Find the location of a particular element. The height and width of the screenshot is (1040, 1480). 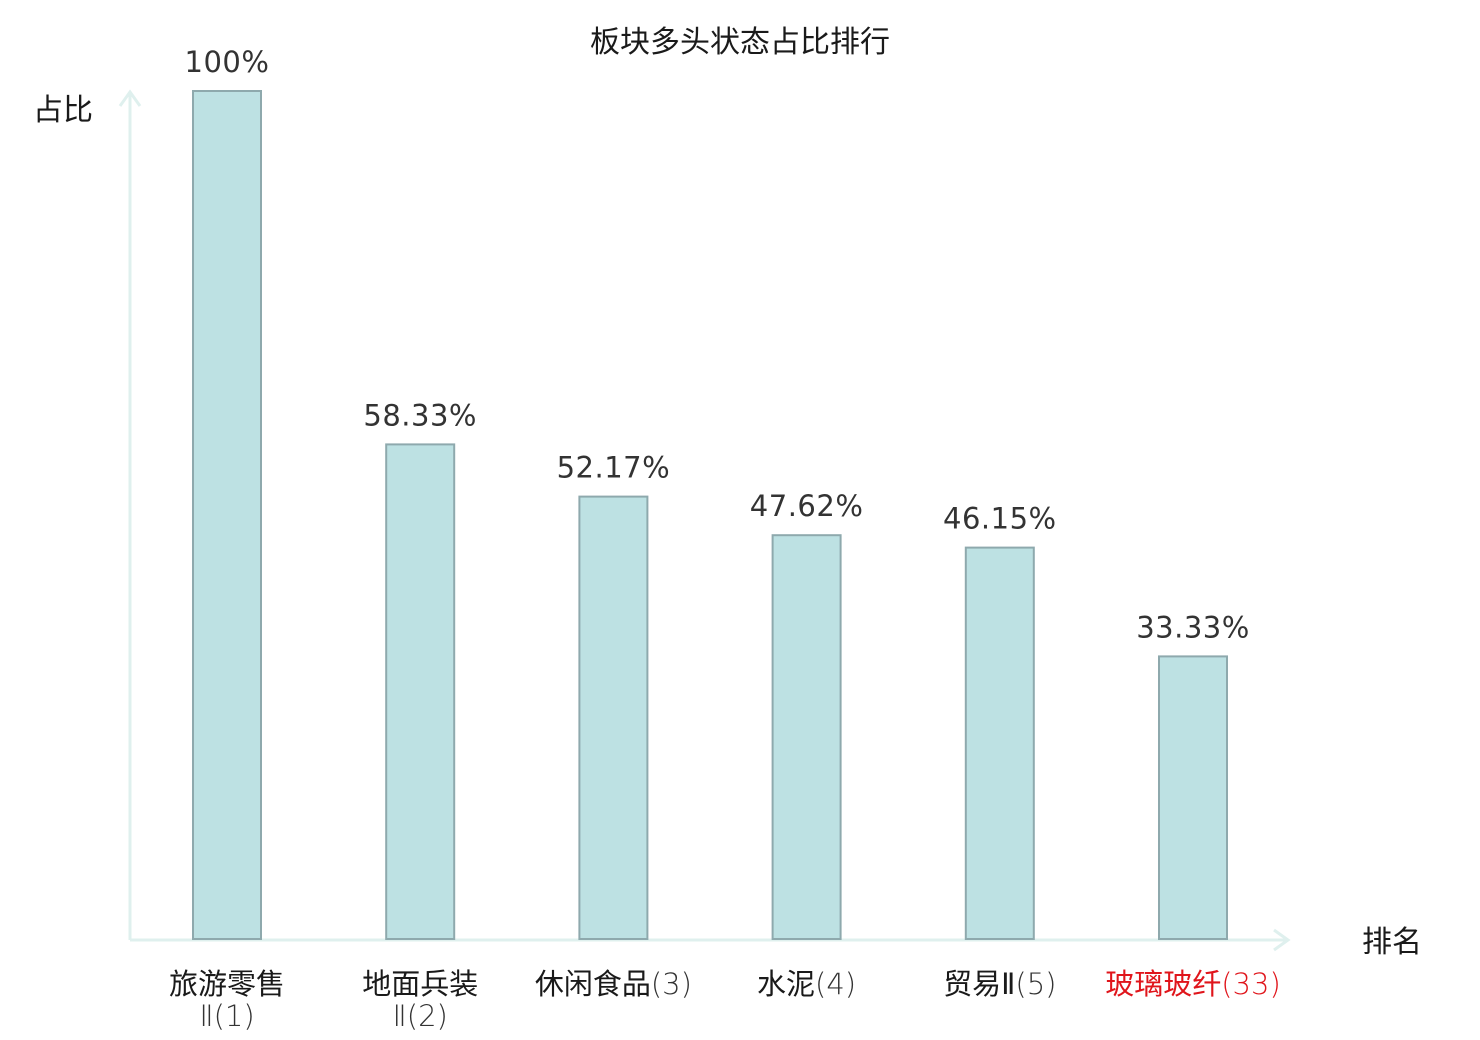

tick-label: 旅游零售 Ⅱ(1) is located at coordinates (227, 1000).